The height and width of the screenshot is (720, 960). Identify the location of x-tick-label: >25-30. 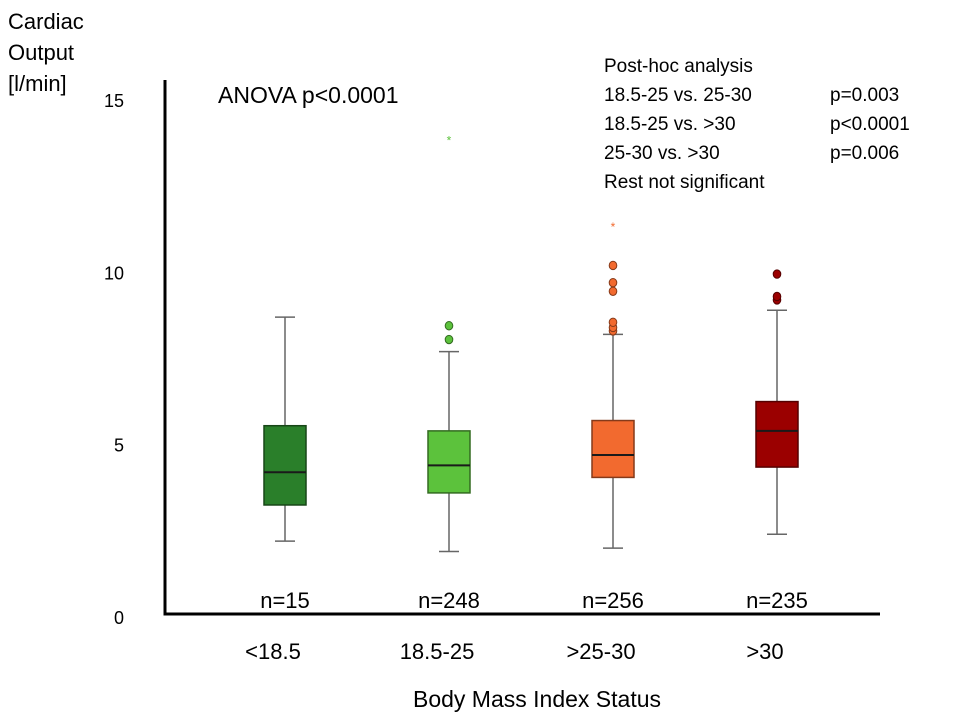
(600, 651).